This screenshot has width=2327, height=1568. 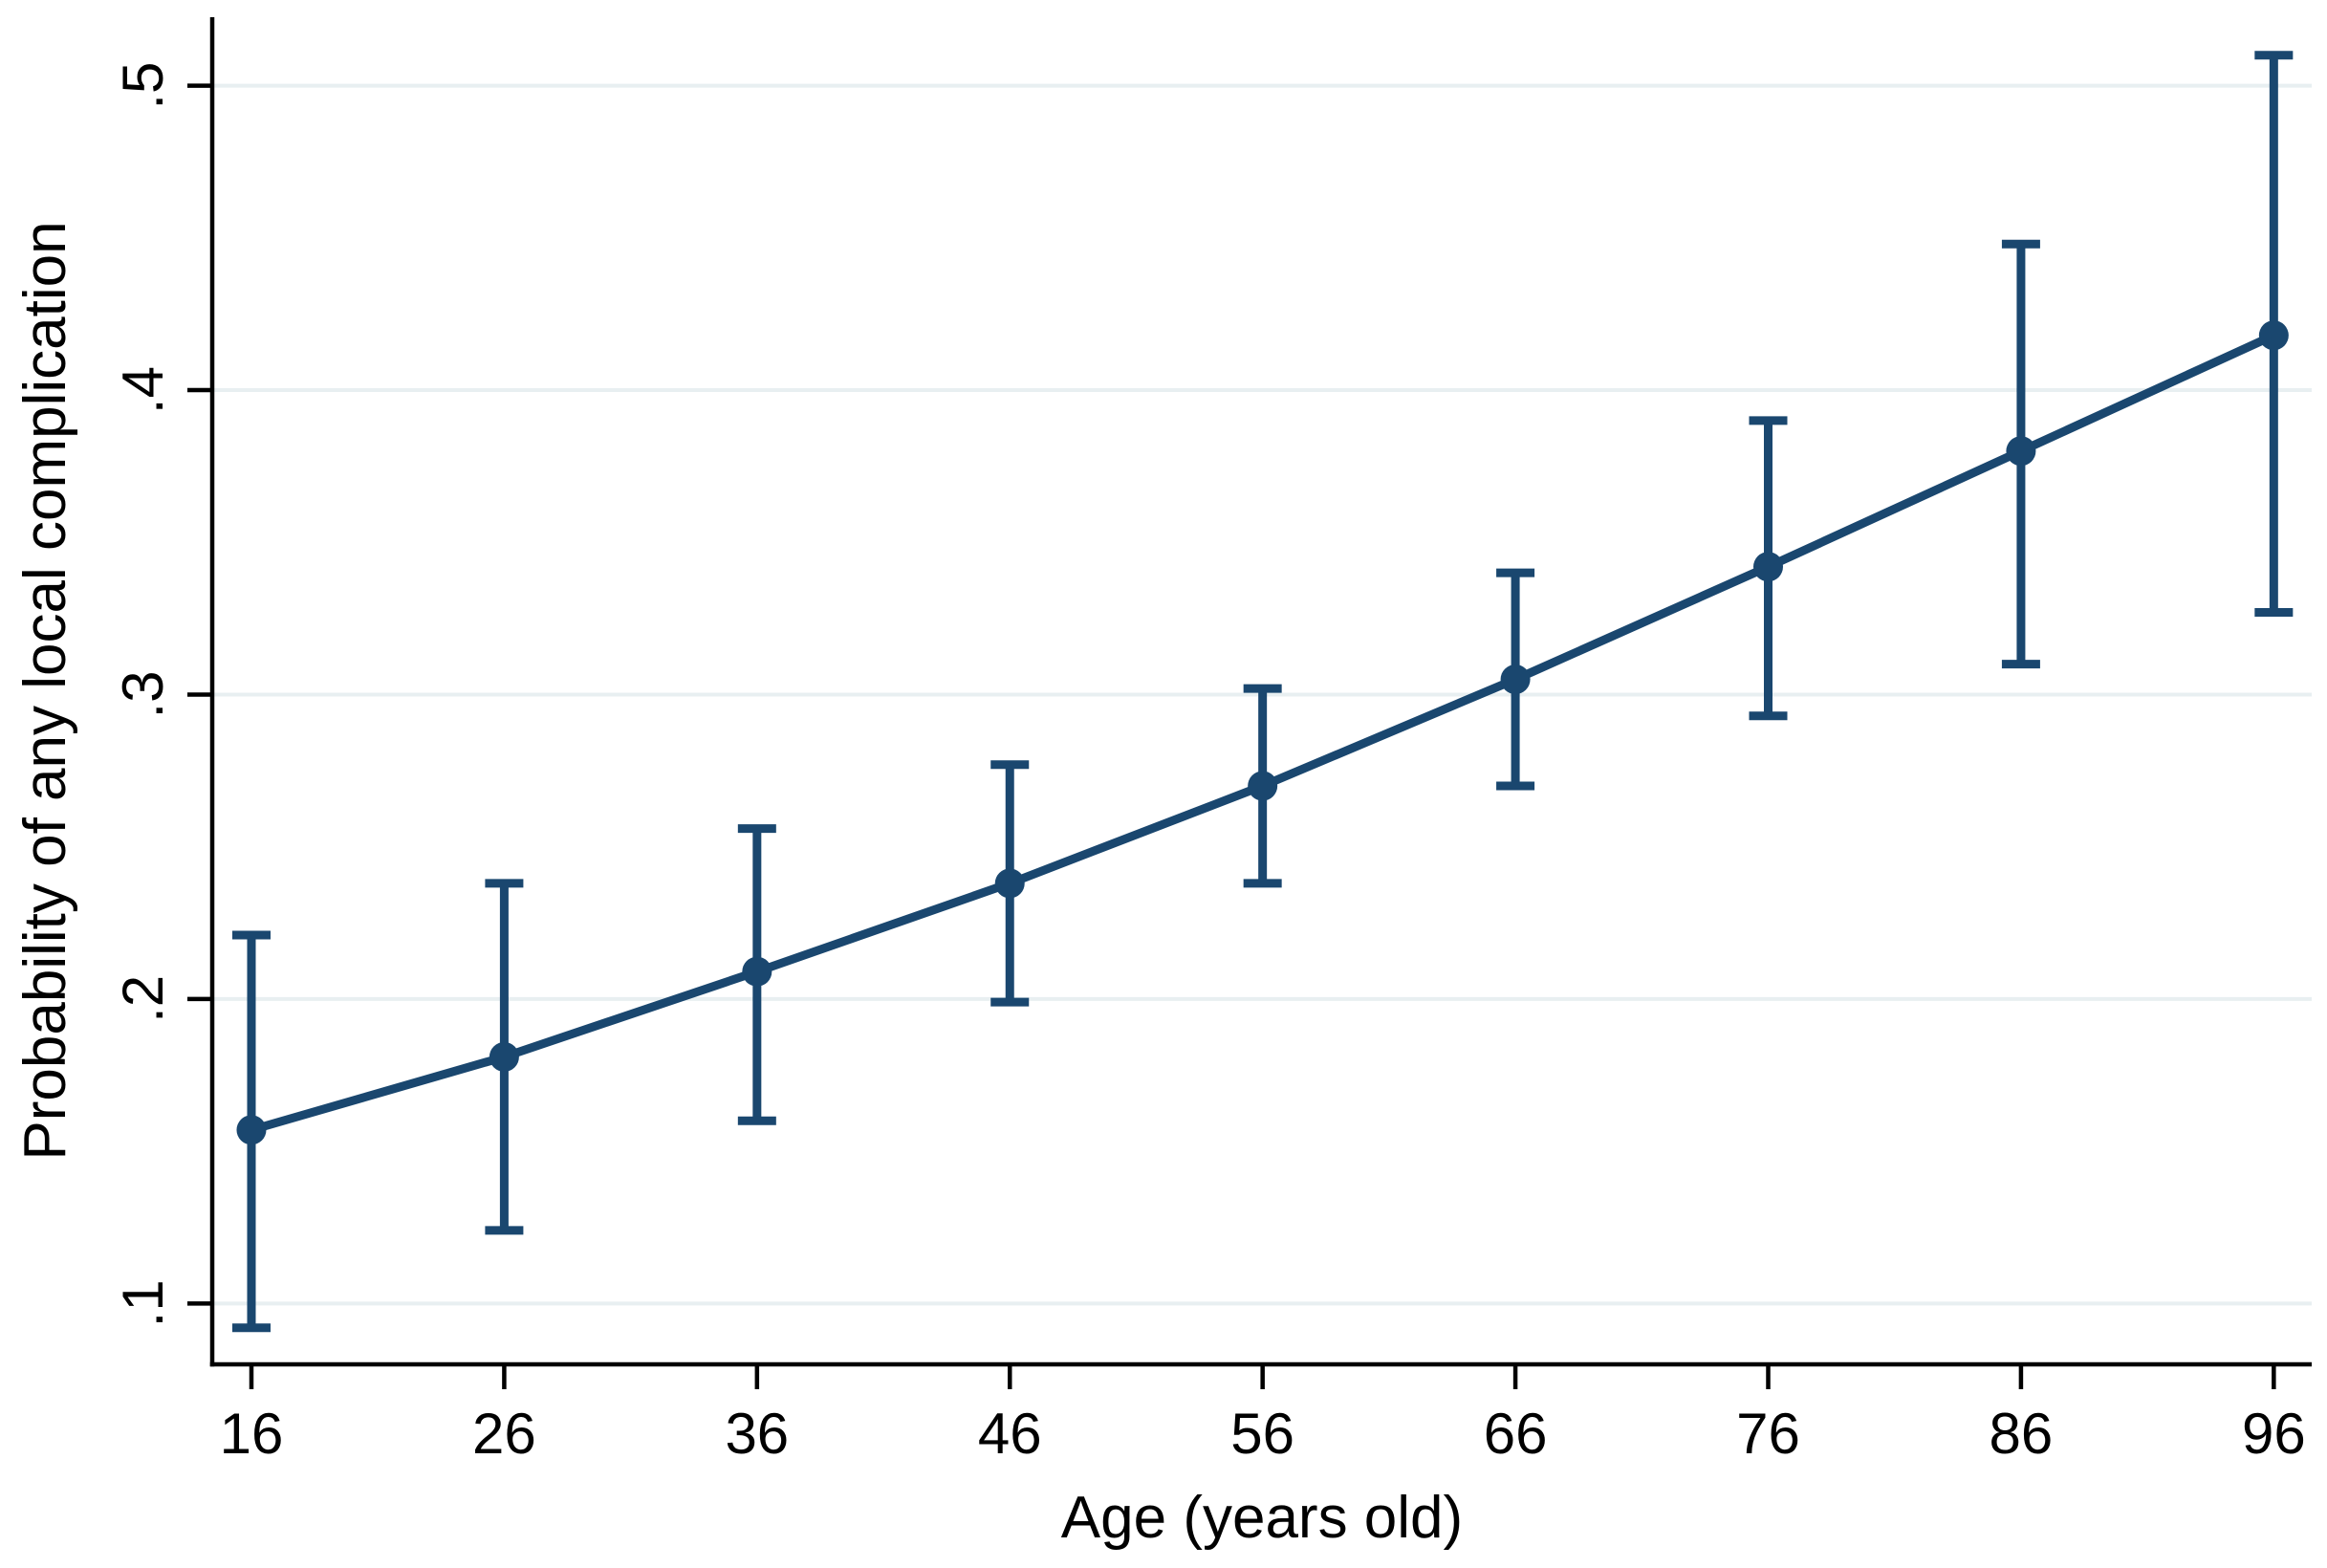 What do you see at coordinates (143, 694) in the screenshot?
I see `y-tick-label: .3` at bounding box center [143, 694].